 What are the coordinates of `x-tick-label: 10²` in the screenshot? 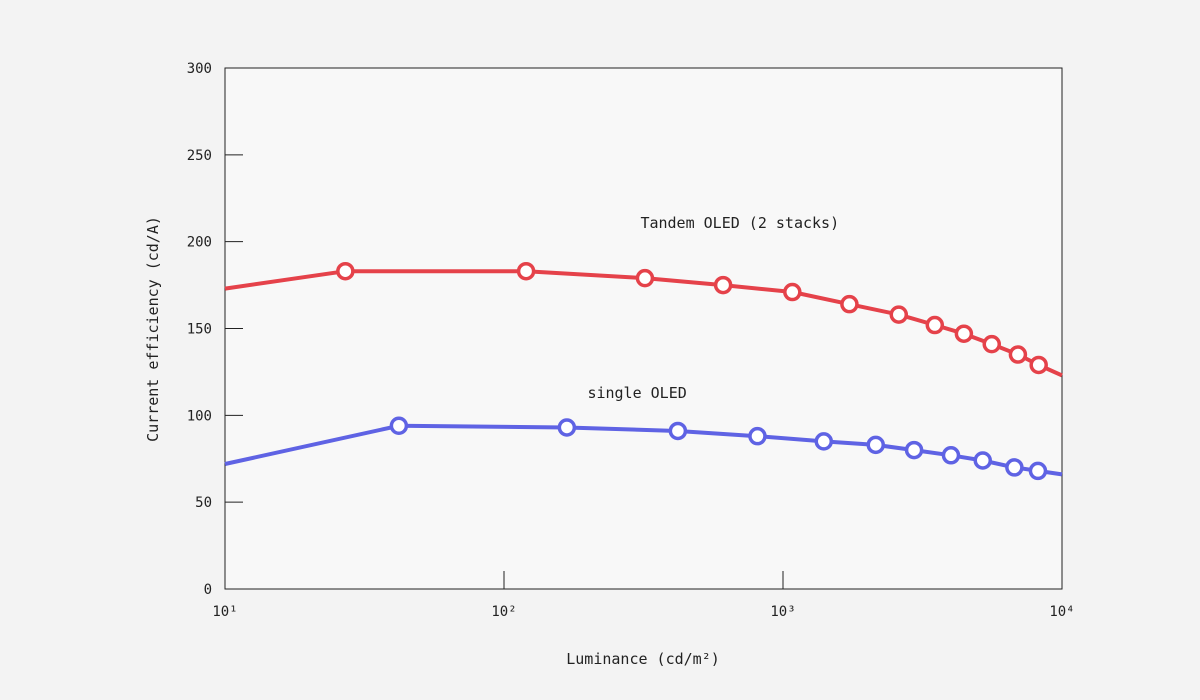 It's located at (503, 612).